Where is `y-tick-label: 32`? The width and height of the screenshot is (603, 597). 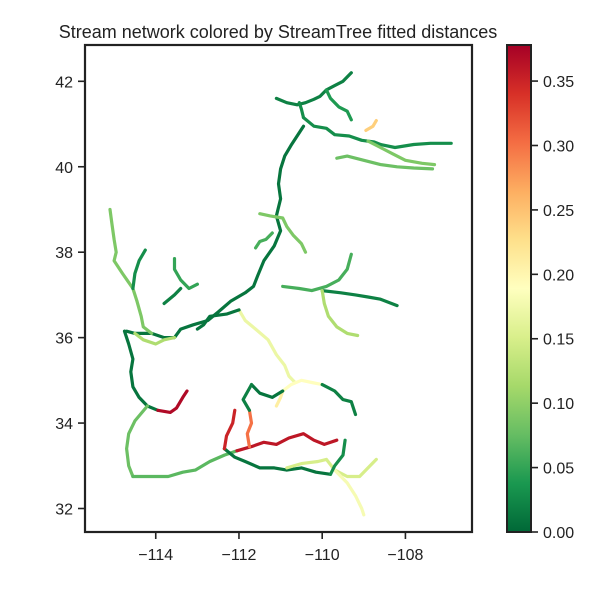 y-tick-label: 32 is located at coordinates (64, 510).